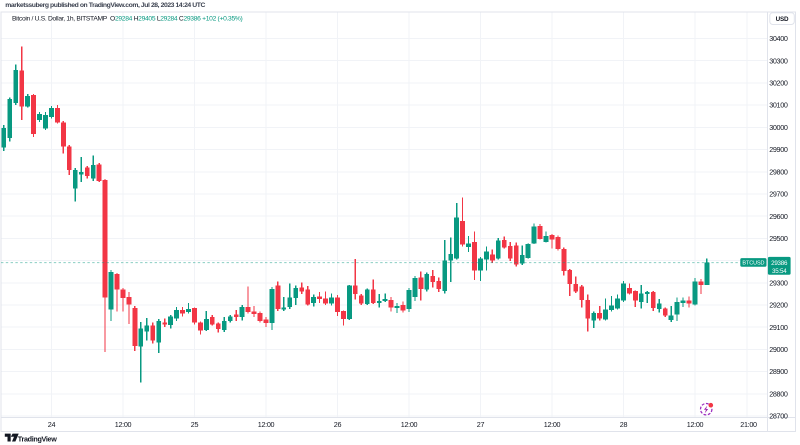  I want to click on svg-text: 29386, so click(779, 263).